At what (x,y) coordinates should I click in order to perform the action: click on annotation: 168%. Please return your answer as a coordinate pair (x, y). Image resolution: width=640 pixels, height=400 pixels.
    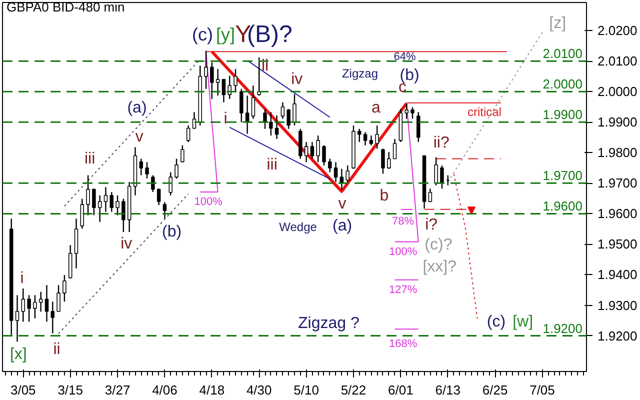
    Looking at the image, I should click on (403, 344).